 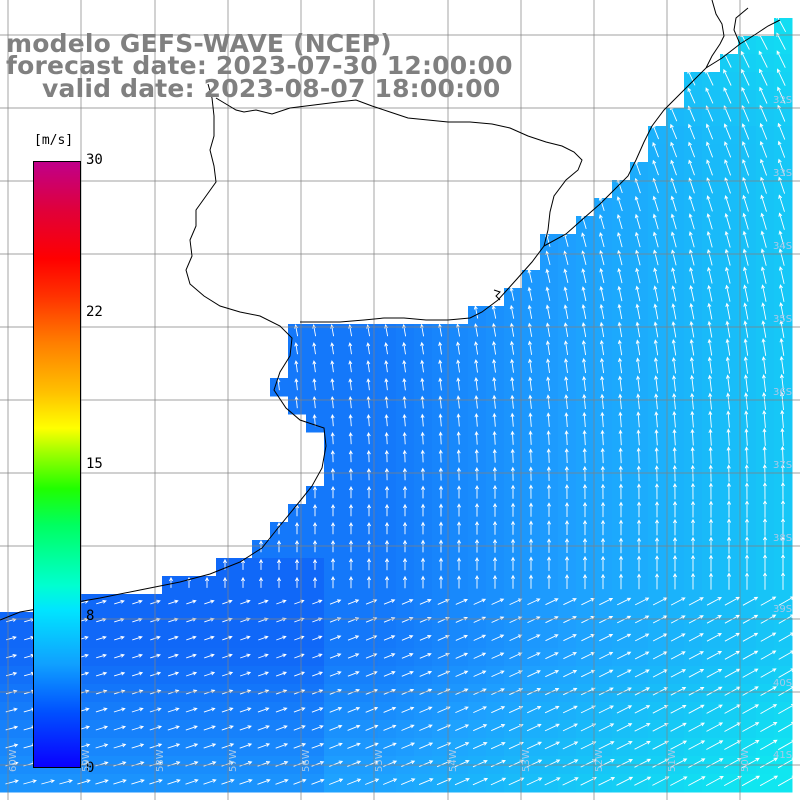 What do you see at coordinates (13, 760) in the screenshot?
I see `lon-label: 60W` at bounding box center [13, 760].